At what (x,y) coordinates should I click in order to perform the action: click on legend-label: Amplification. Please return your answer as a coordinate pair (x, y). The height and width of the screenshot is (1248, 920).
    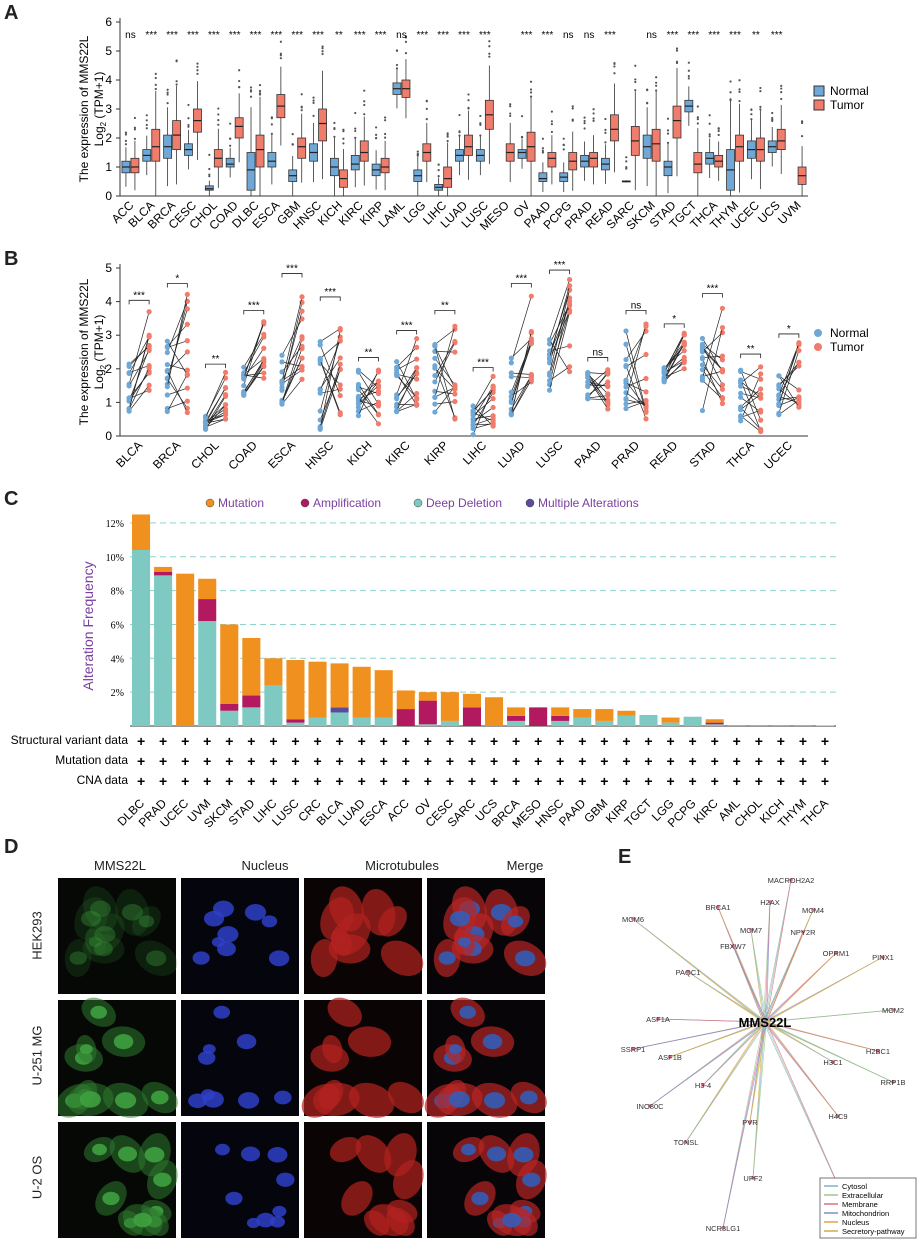
    Looking at the image, I should click on (347, 503).